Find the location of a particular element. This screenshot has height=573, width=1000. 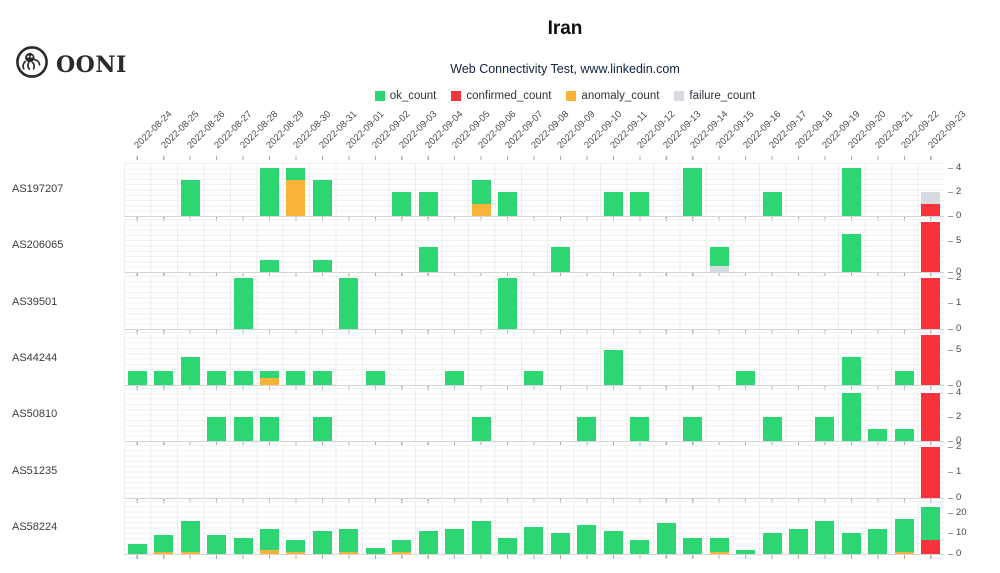

legend-item-failure_count: failure_count is located at coordinates (714, 96).